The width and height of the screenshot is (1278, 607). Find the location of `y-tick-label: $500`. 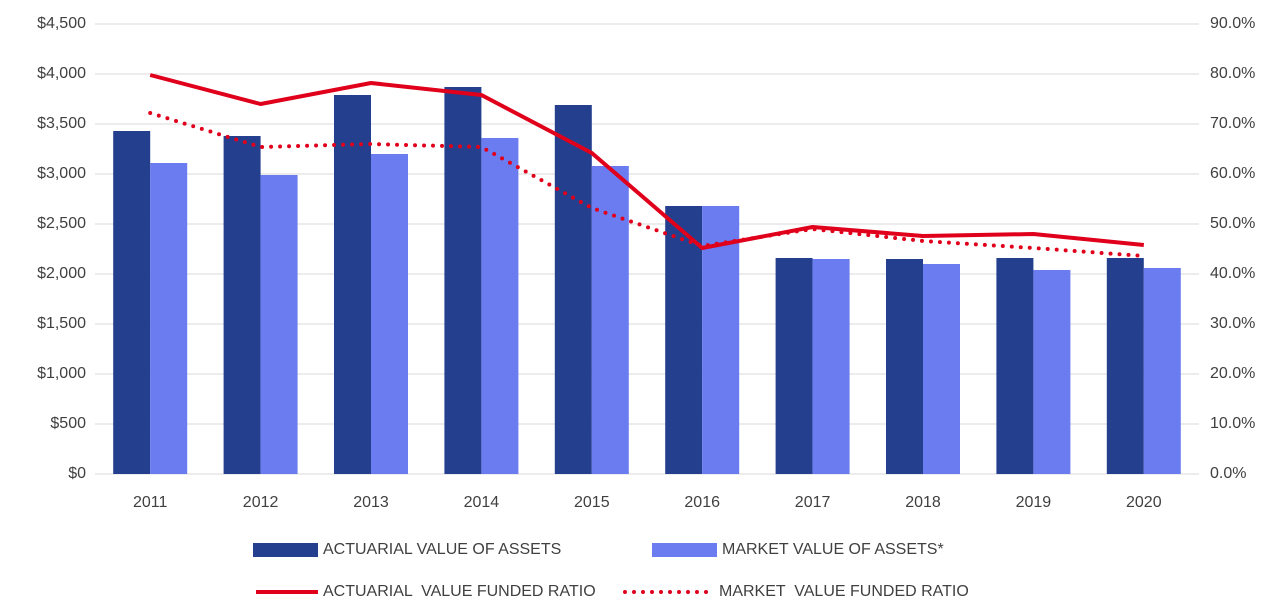

y-tick-label: $500 is located at coordinates (68, 423).